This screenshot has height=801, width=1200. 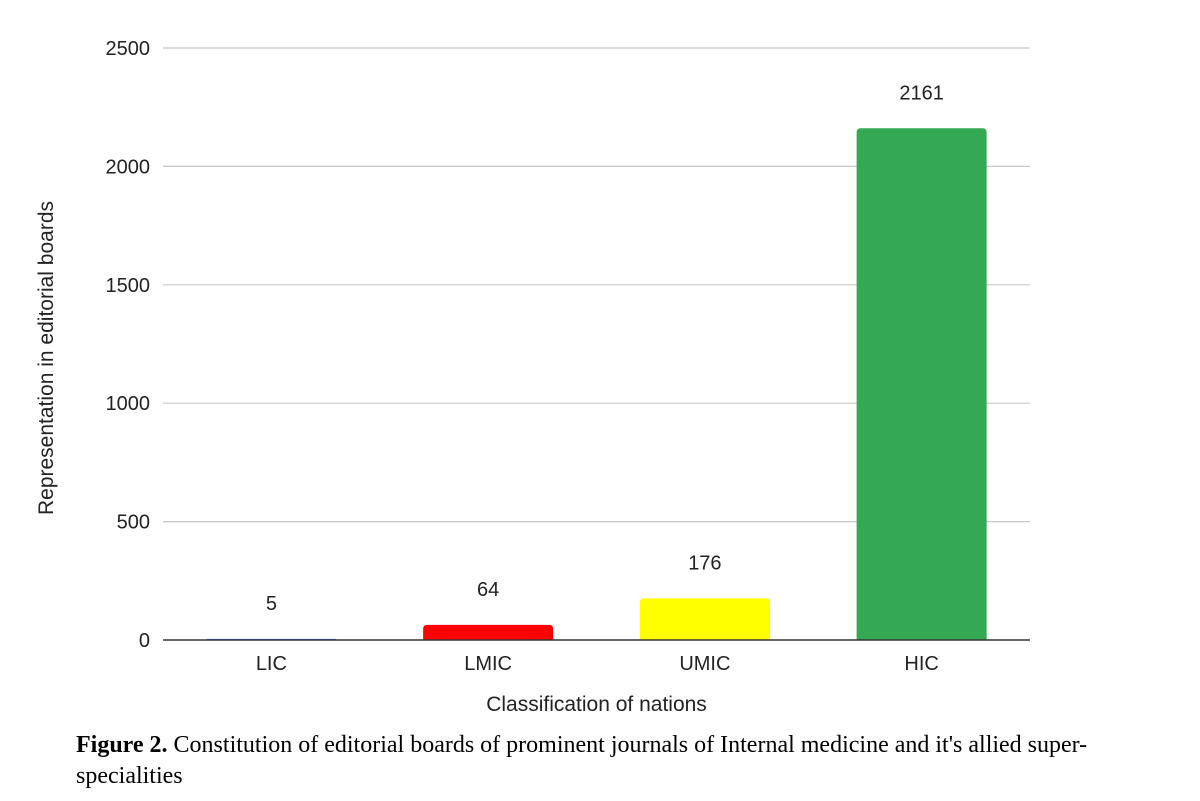 I want to click on bar-lmic, so click(x=488, y=632).